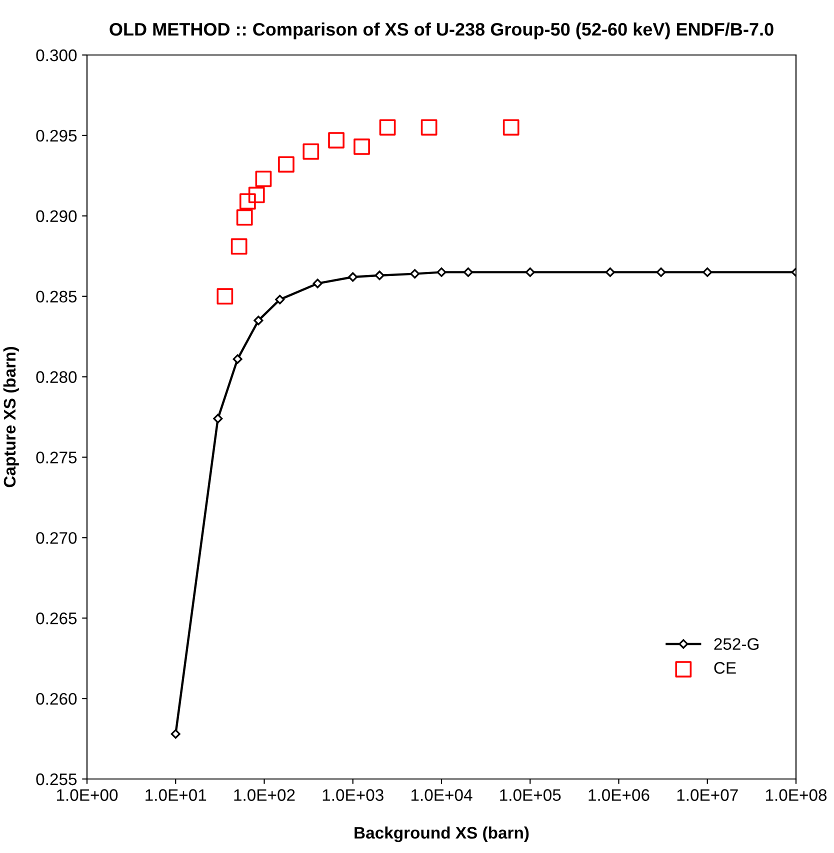  I want to click on x-tick-label: 1.0E+08, so click(796, 795).